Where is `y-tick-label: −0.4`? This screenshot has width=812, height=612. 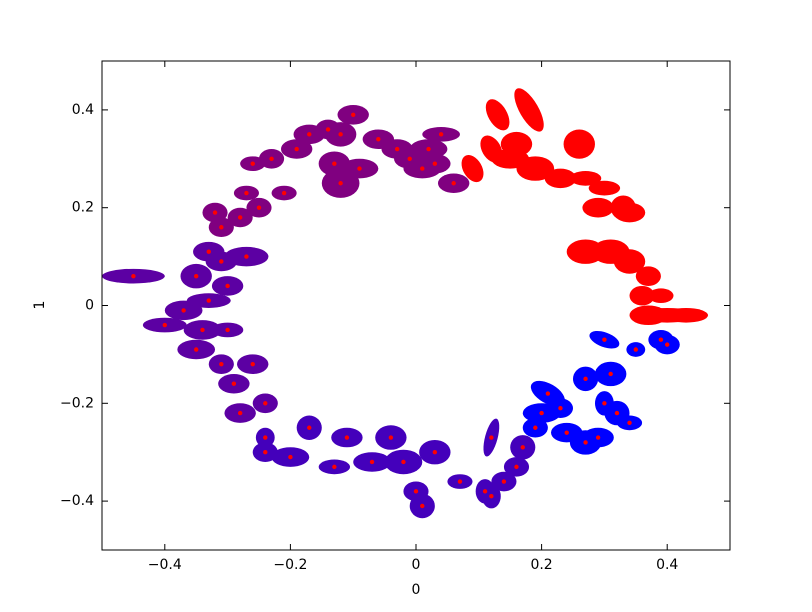 y-tick-label: −0.4 is located at coordinates (77, 501).